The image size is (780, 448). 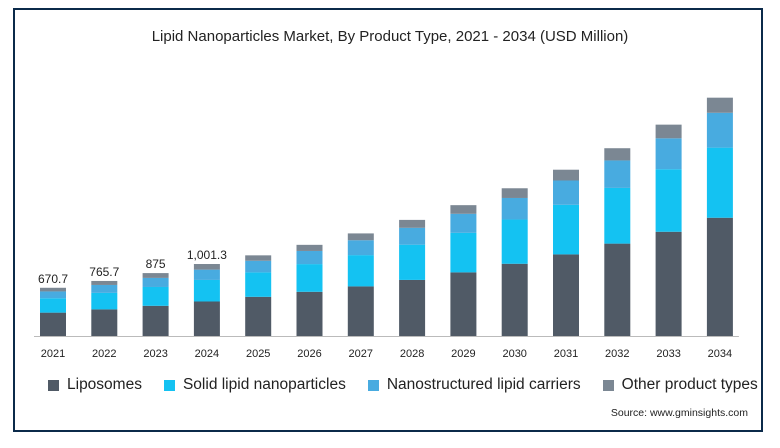 What do you see at coordinates (719, 182) in the screenshot?
I see `bar-segment-solid-lipid-nanoparticles-2034` at bounding box center [719, 182].